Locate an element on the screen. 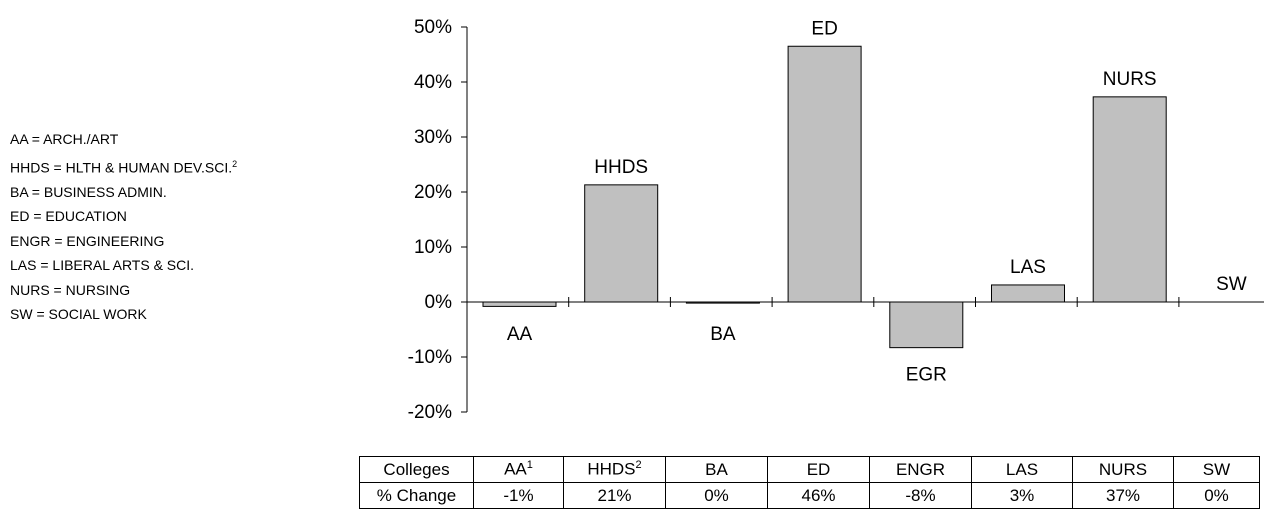  column-name: NURS is located at coordinates (1123, 469).